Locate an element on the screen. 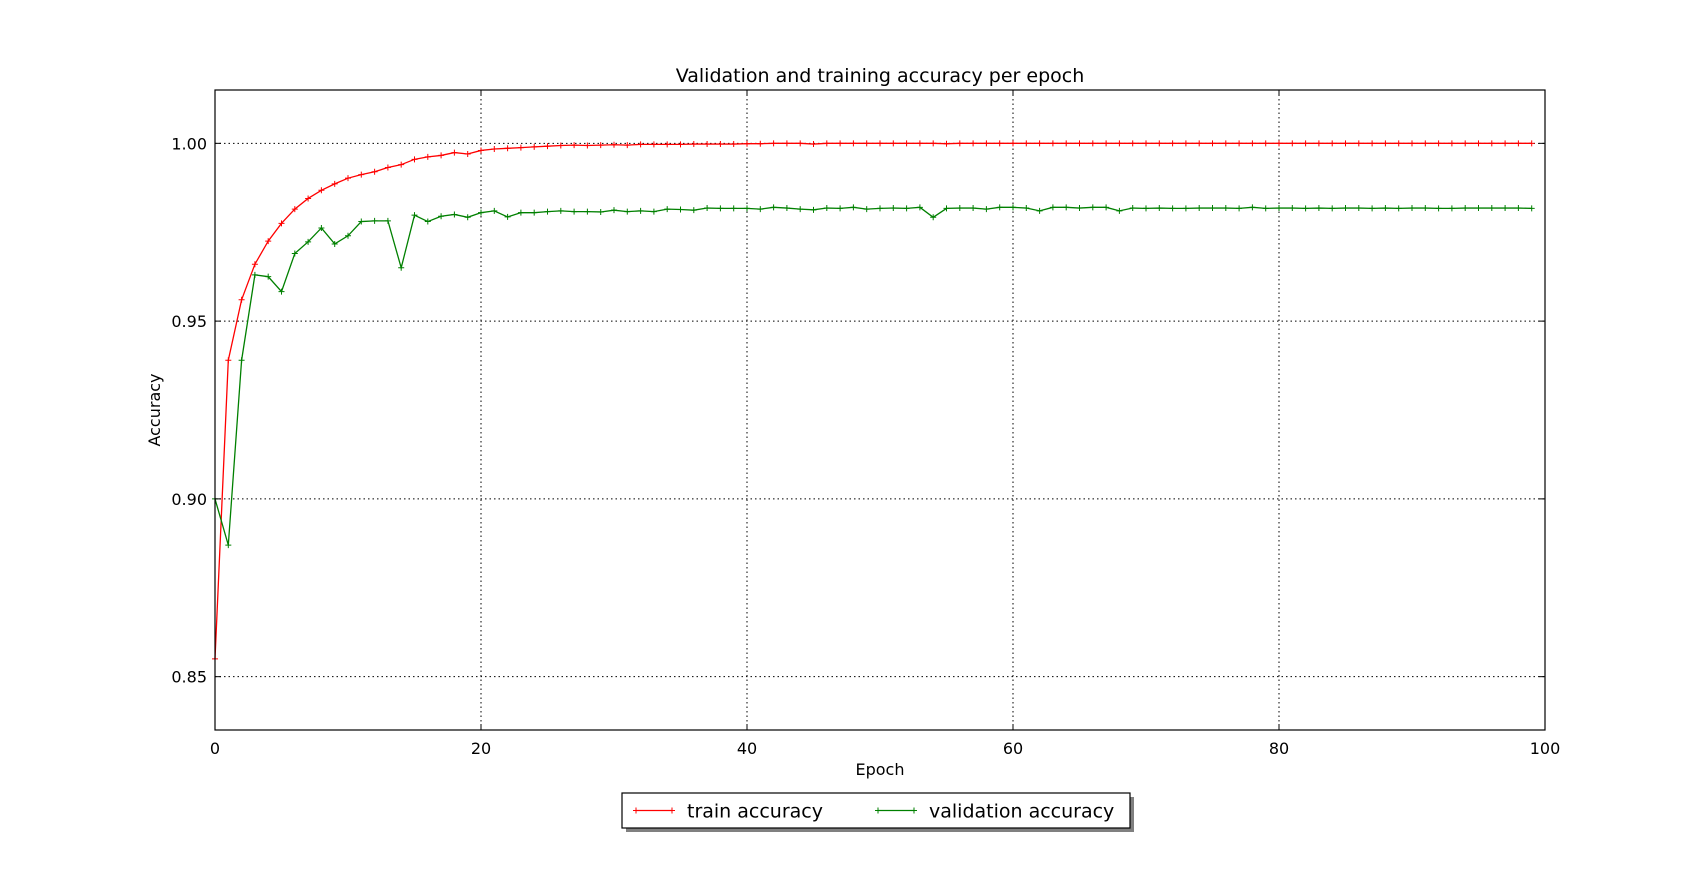 This screenshot has width=1700, height=887. legend-label: validation accuracy is located at coordinates (1021, 812).